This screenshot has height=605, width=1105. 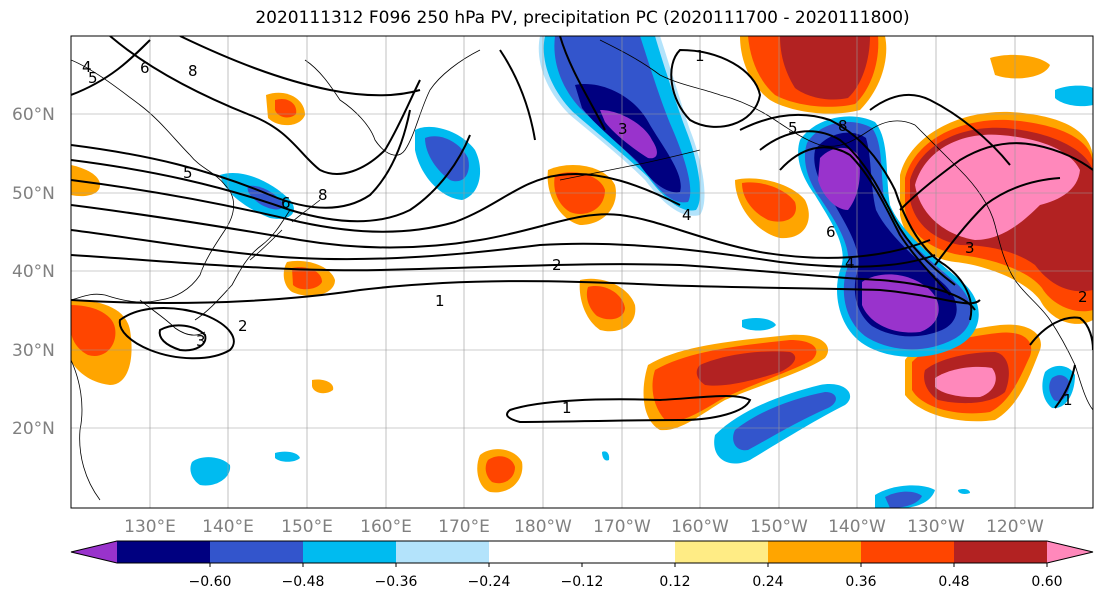 What do you see at coordinates (300, 66) in the screenshot?
I see `pv-contour-top` at bounding box center [300, 66].